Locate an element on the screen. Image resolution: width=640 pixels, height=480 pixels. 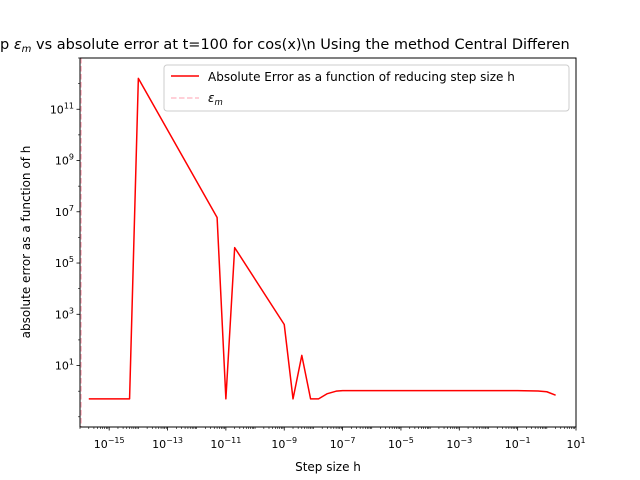
y-tick-label: 10³ is located at coordinates (64, 313).